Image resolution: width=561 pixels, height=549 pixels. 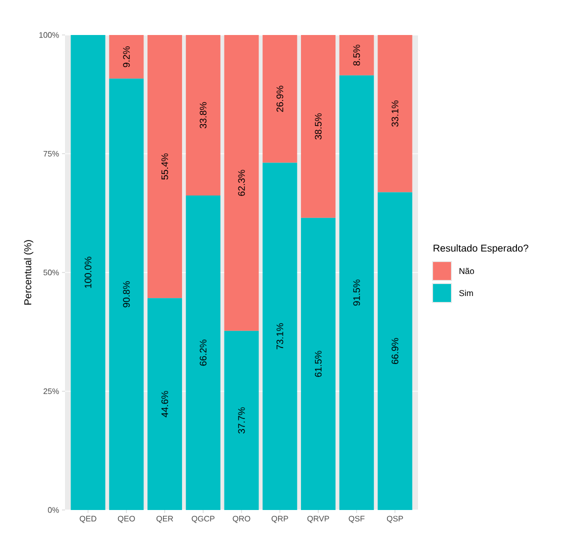 I want to click on data-label: 55.4%, so click(x=164, y=166).